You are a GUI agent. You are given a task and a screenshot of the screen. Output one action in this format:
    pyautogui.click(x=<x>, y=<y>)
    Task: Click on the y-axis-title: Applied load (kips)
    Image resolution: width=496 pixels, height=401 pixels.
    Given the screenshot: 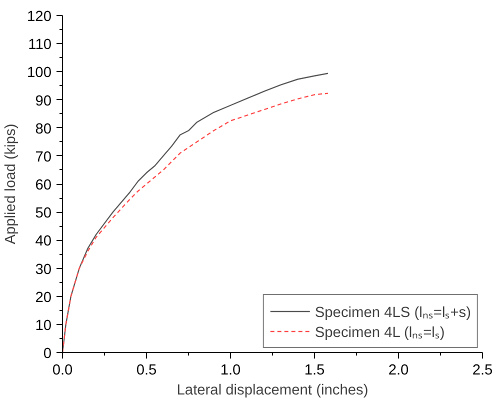 What is the action you would take?
    pyautogui.click(x=11, y=184)
    